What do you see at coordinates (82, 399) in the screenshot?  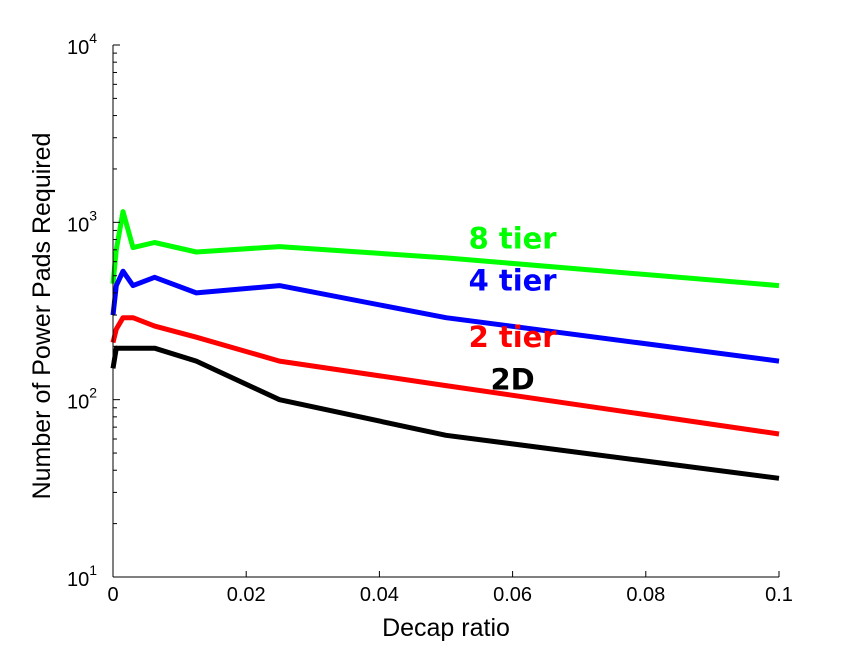 I see `y-tick-label-1: 10²` at bounding box center [82, 399].